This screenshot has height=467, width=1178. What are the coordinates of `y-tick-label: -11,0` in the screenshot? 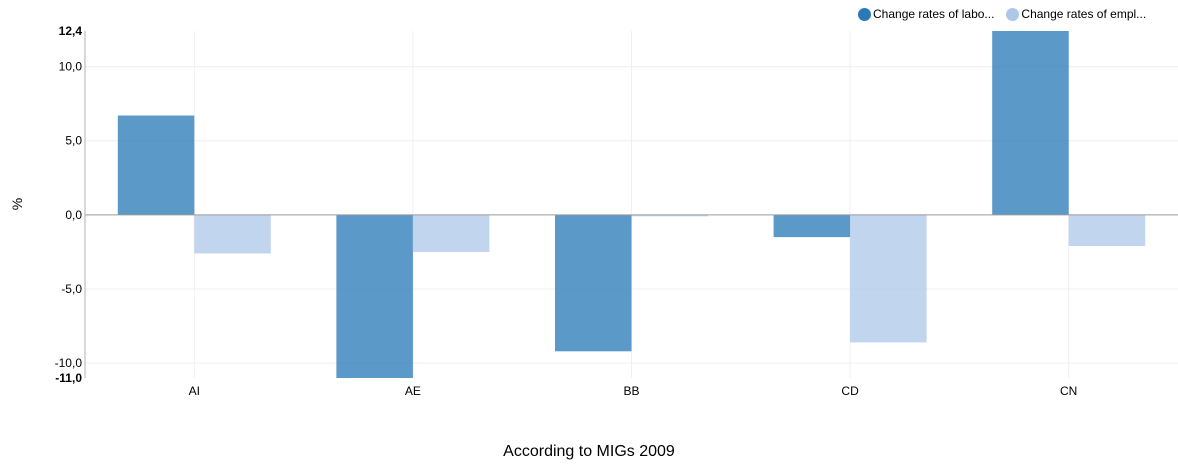 It's located at (68, 378).